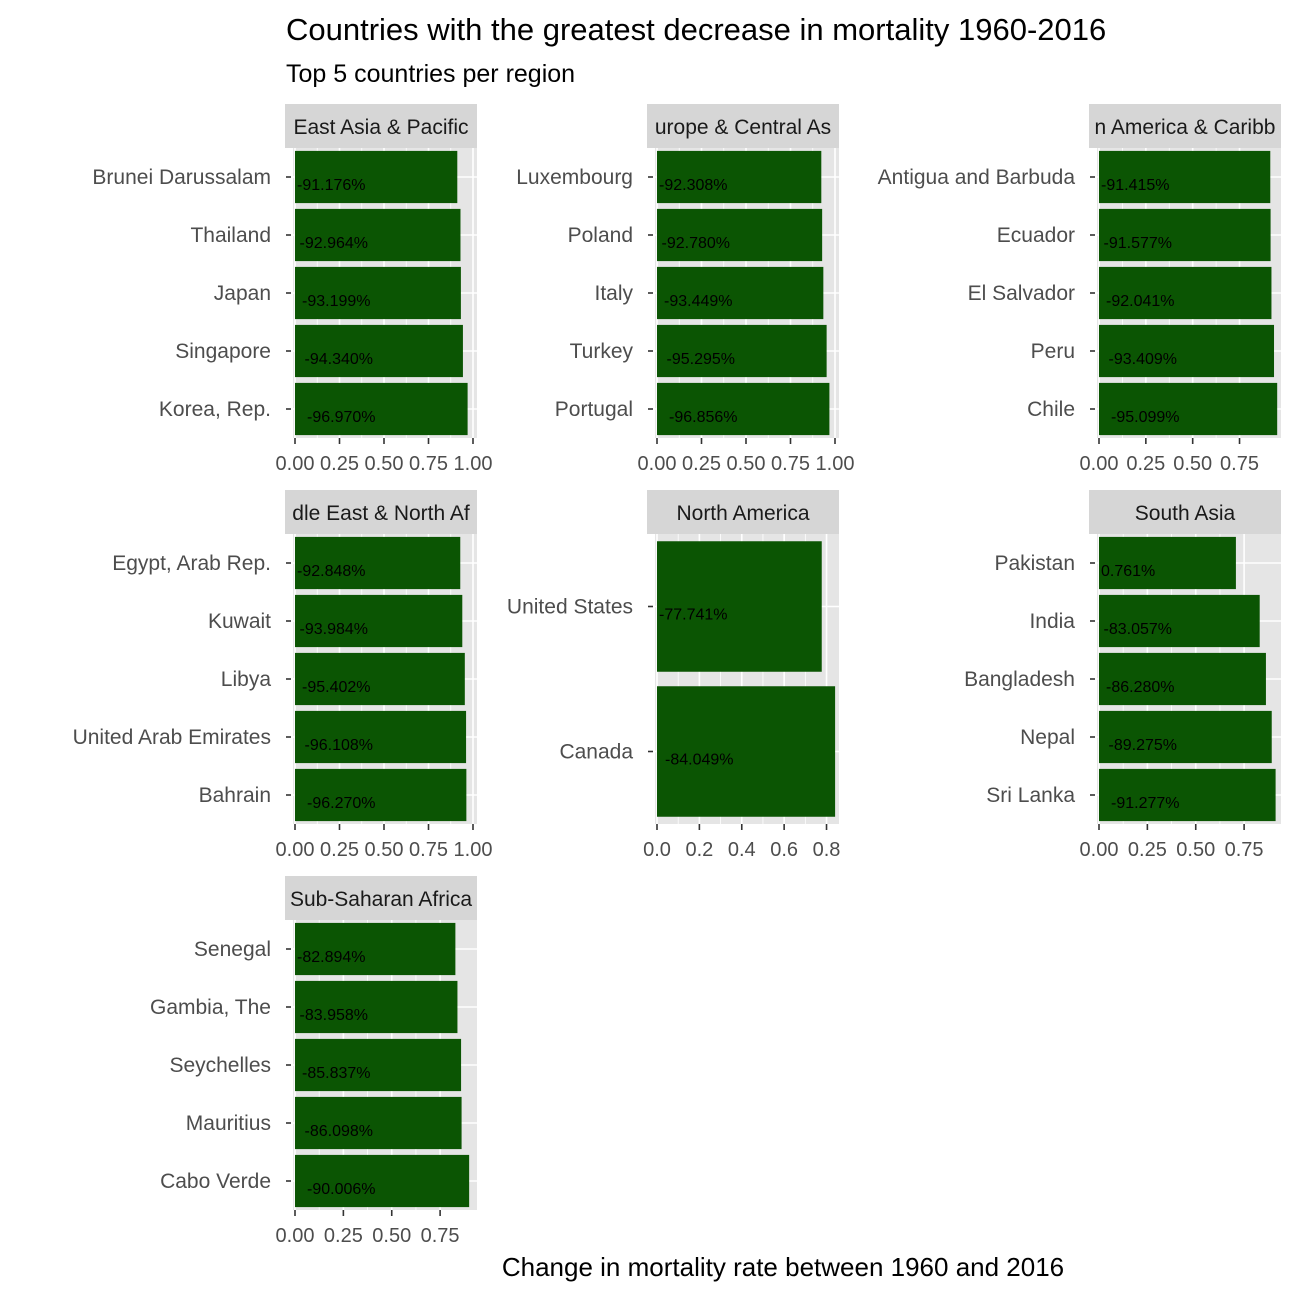  Describe the element at coordinates (1036, 235) in the screenshot. I see `category-label: Ecuador` at that location.